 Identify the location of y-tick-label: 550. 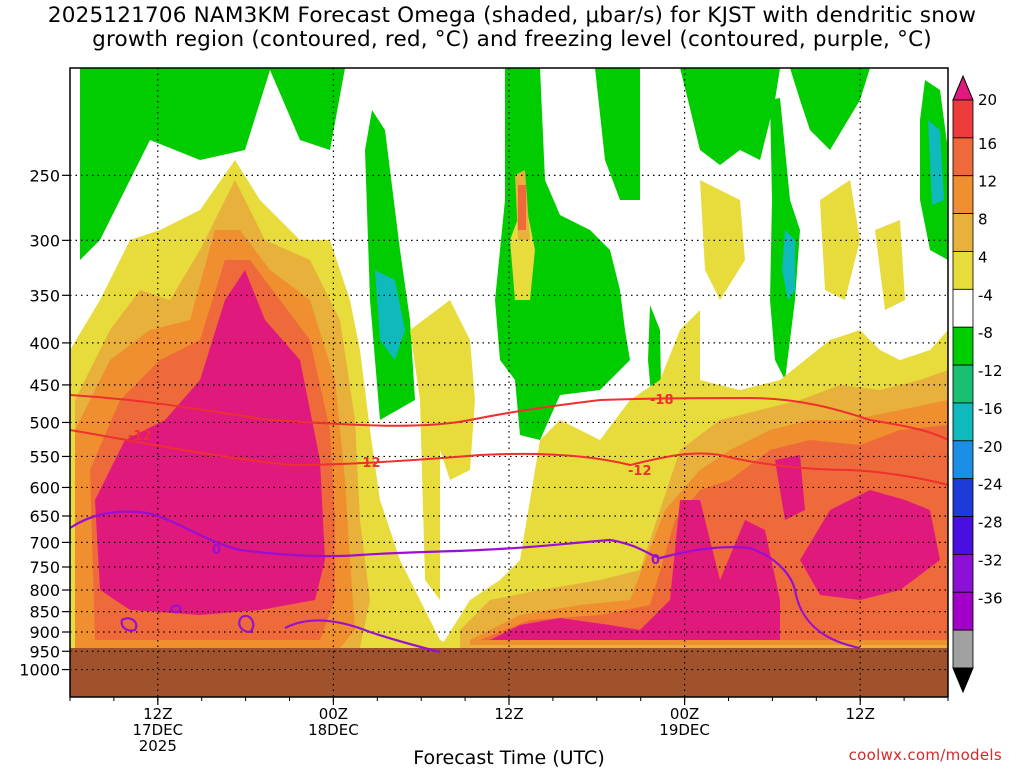
(44, 456).